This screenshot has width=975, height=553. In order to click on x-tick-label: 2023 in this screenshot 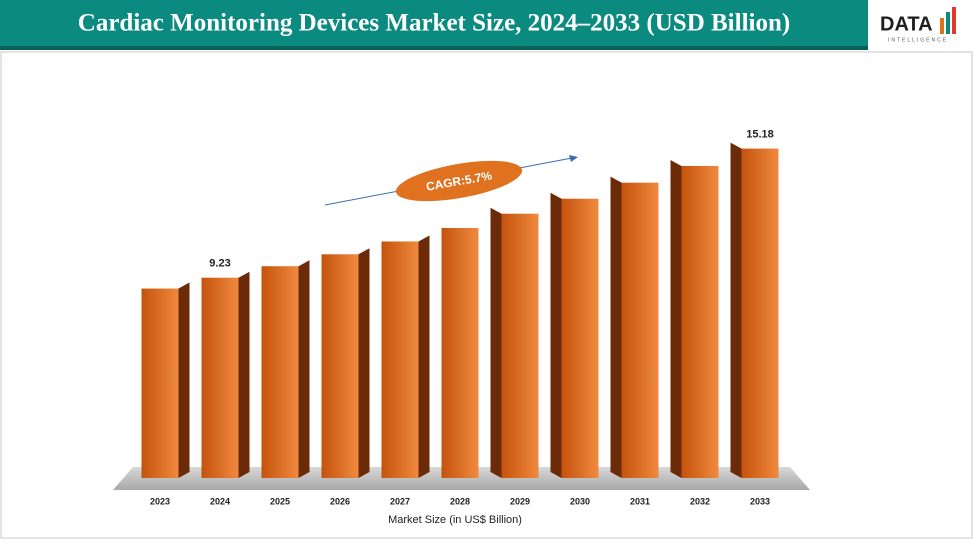, I will do `click(160, 501)`.